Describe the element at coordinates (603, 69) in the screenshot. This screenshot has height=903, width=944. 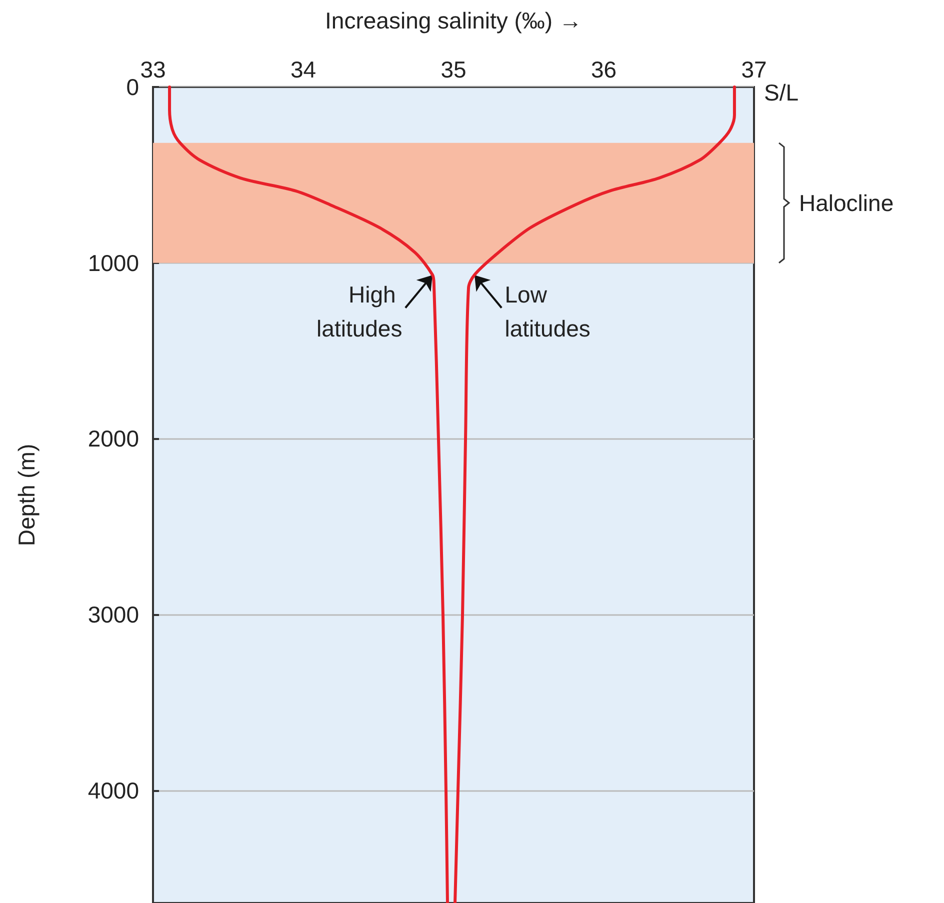
I see `x-tick-label: 36` at that location.